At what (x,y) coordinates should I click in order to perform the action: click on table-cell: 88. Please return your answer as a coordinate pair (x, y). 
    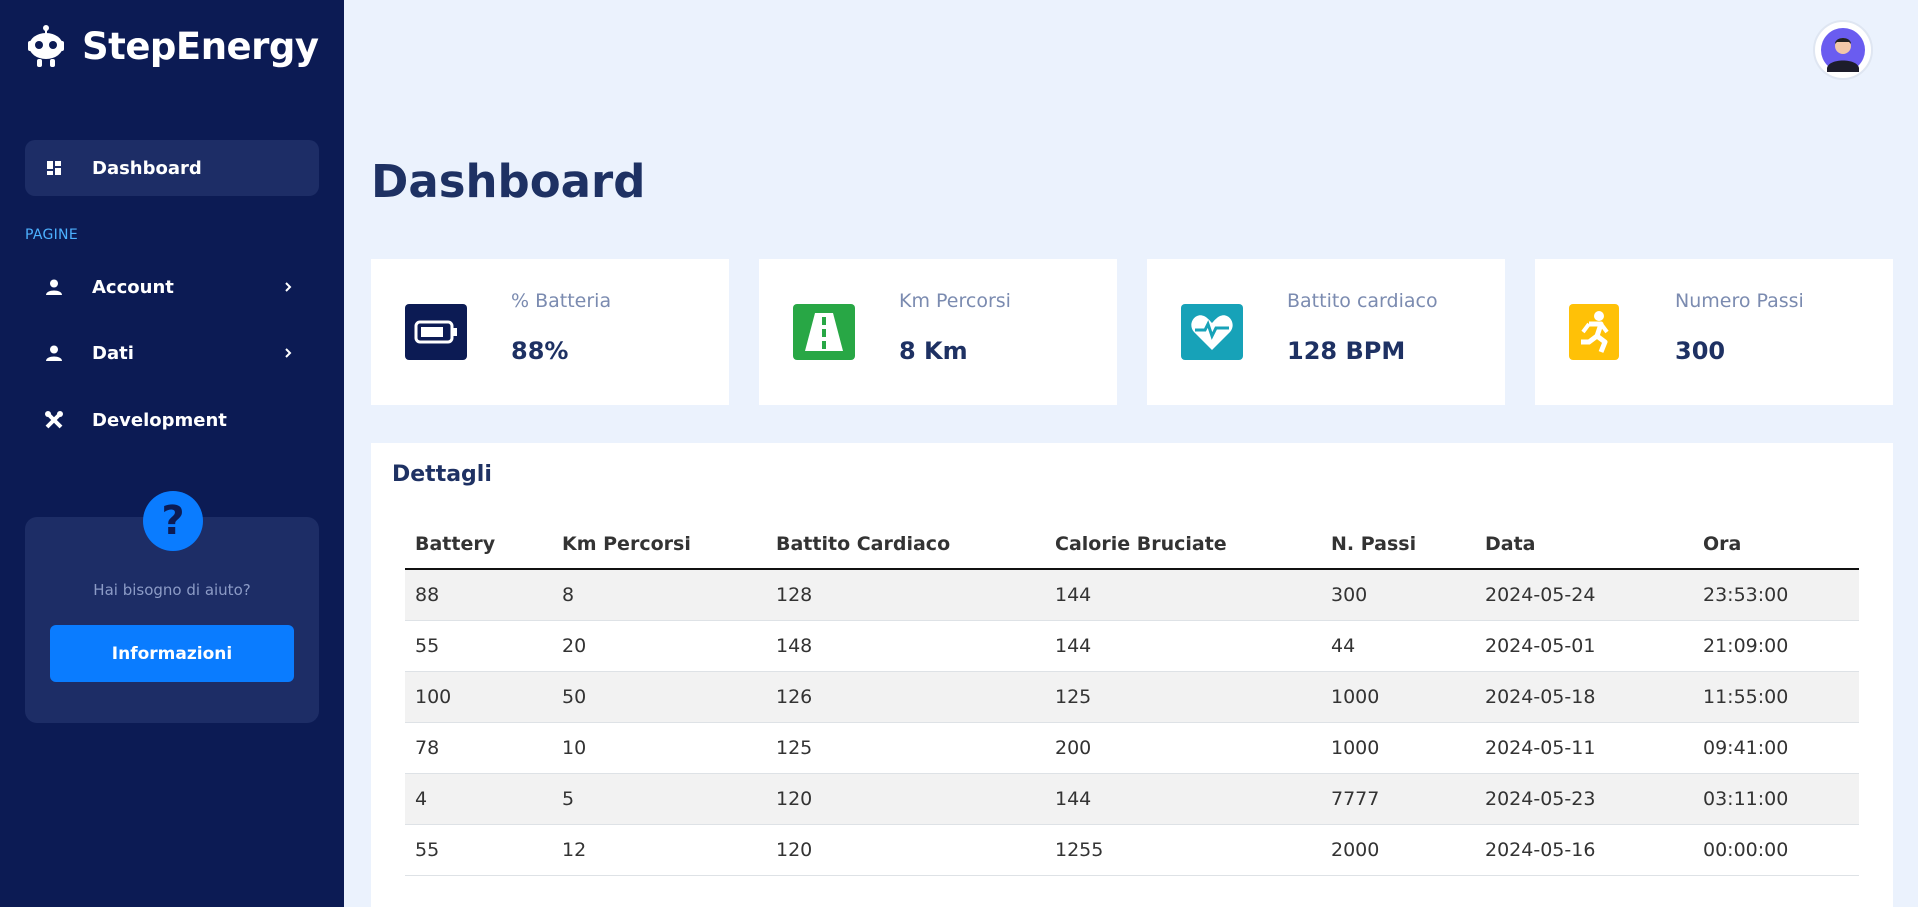
    Looking at the image, I should click on (478, 595).